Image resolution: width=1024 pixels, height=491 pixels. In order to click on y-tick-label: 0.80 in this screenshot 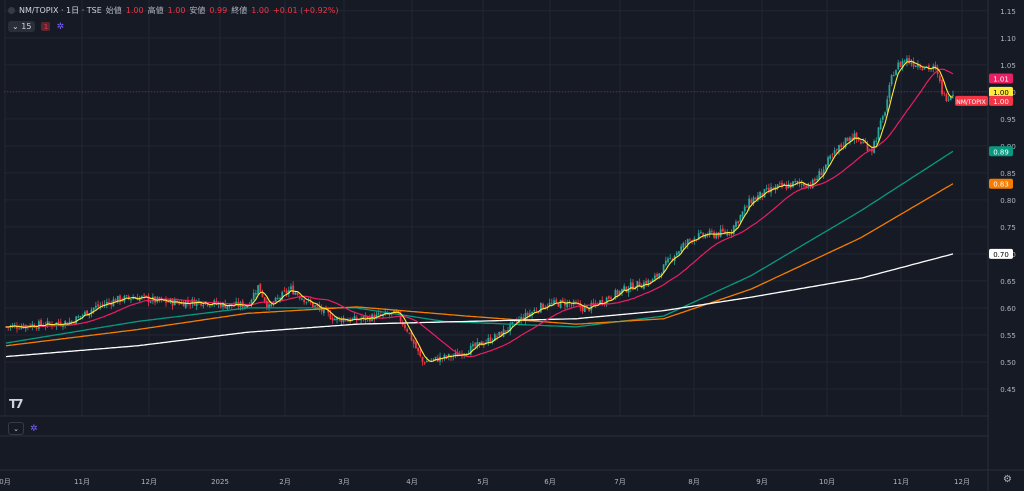, I will do `click(1008, 201)`.